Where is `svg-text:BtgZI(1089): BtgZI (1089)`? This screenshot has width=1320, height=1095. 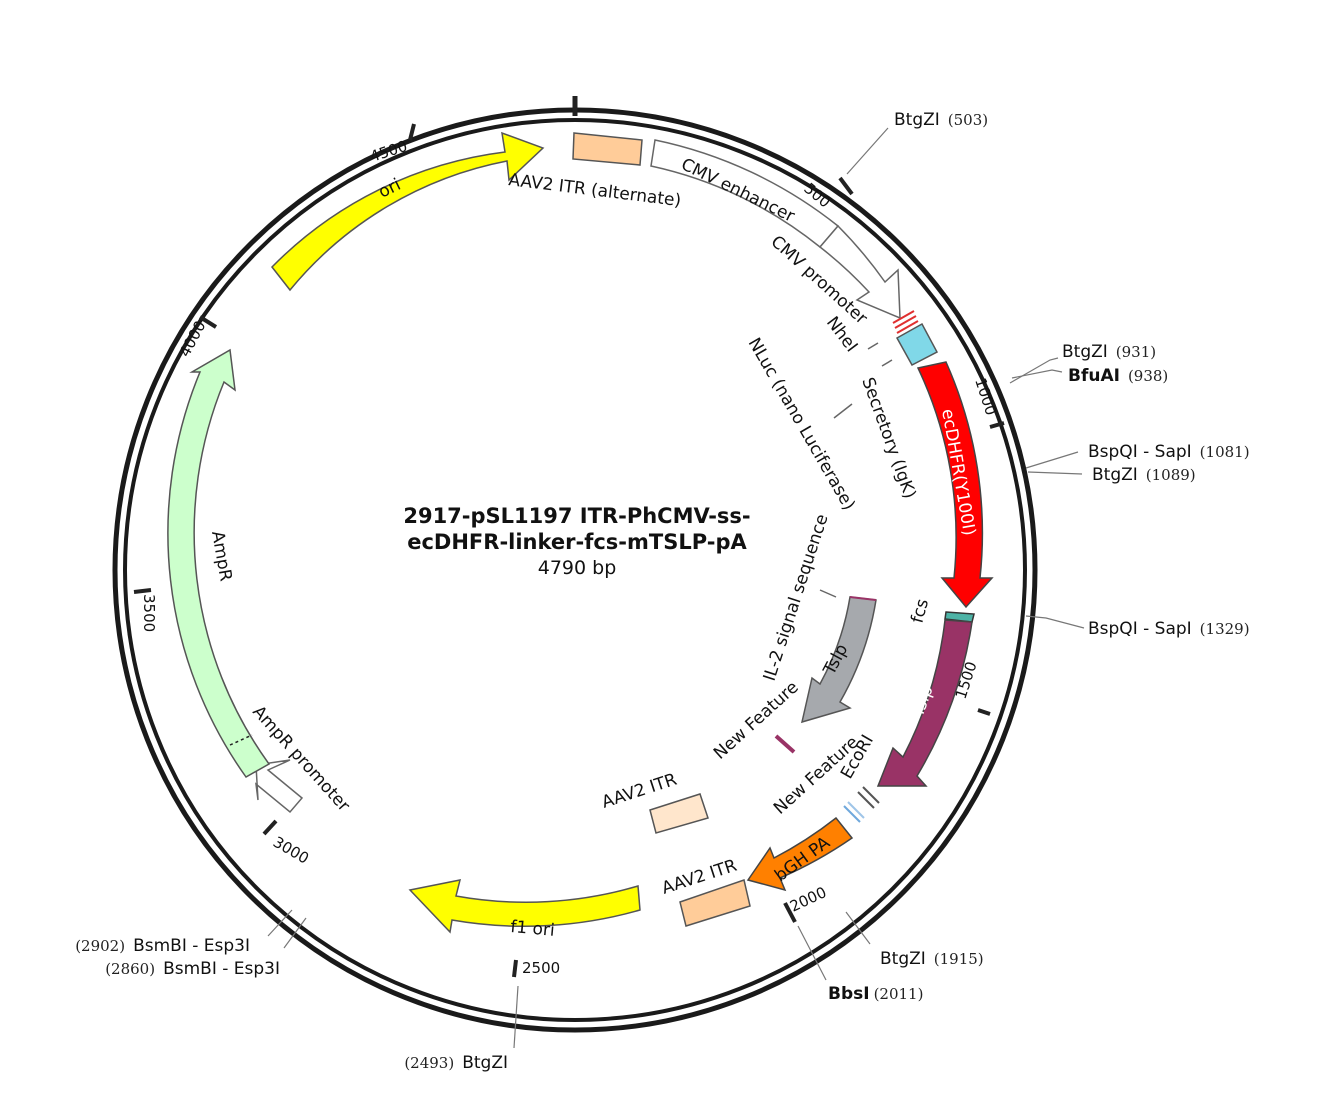 svg-text:BtgZI(1089): BtgZI (1089) is located at coordinates (1144, 475).